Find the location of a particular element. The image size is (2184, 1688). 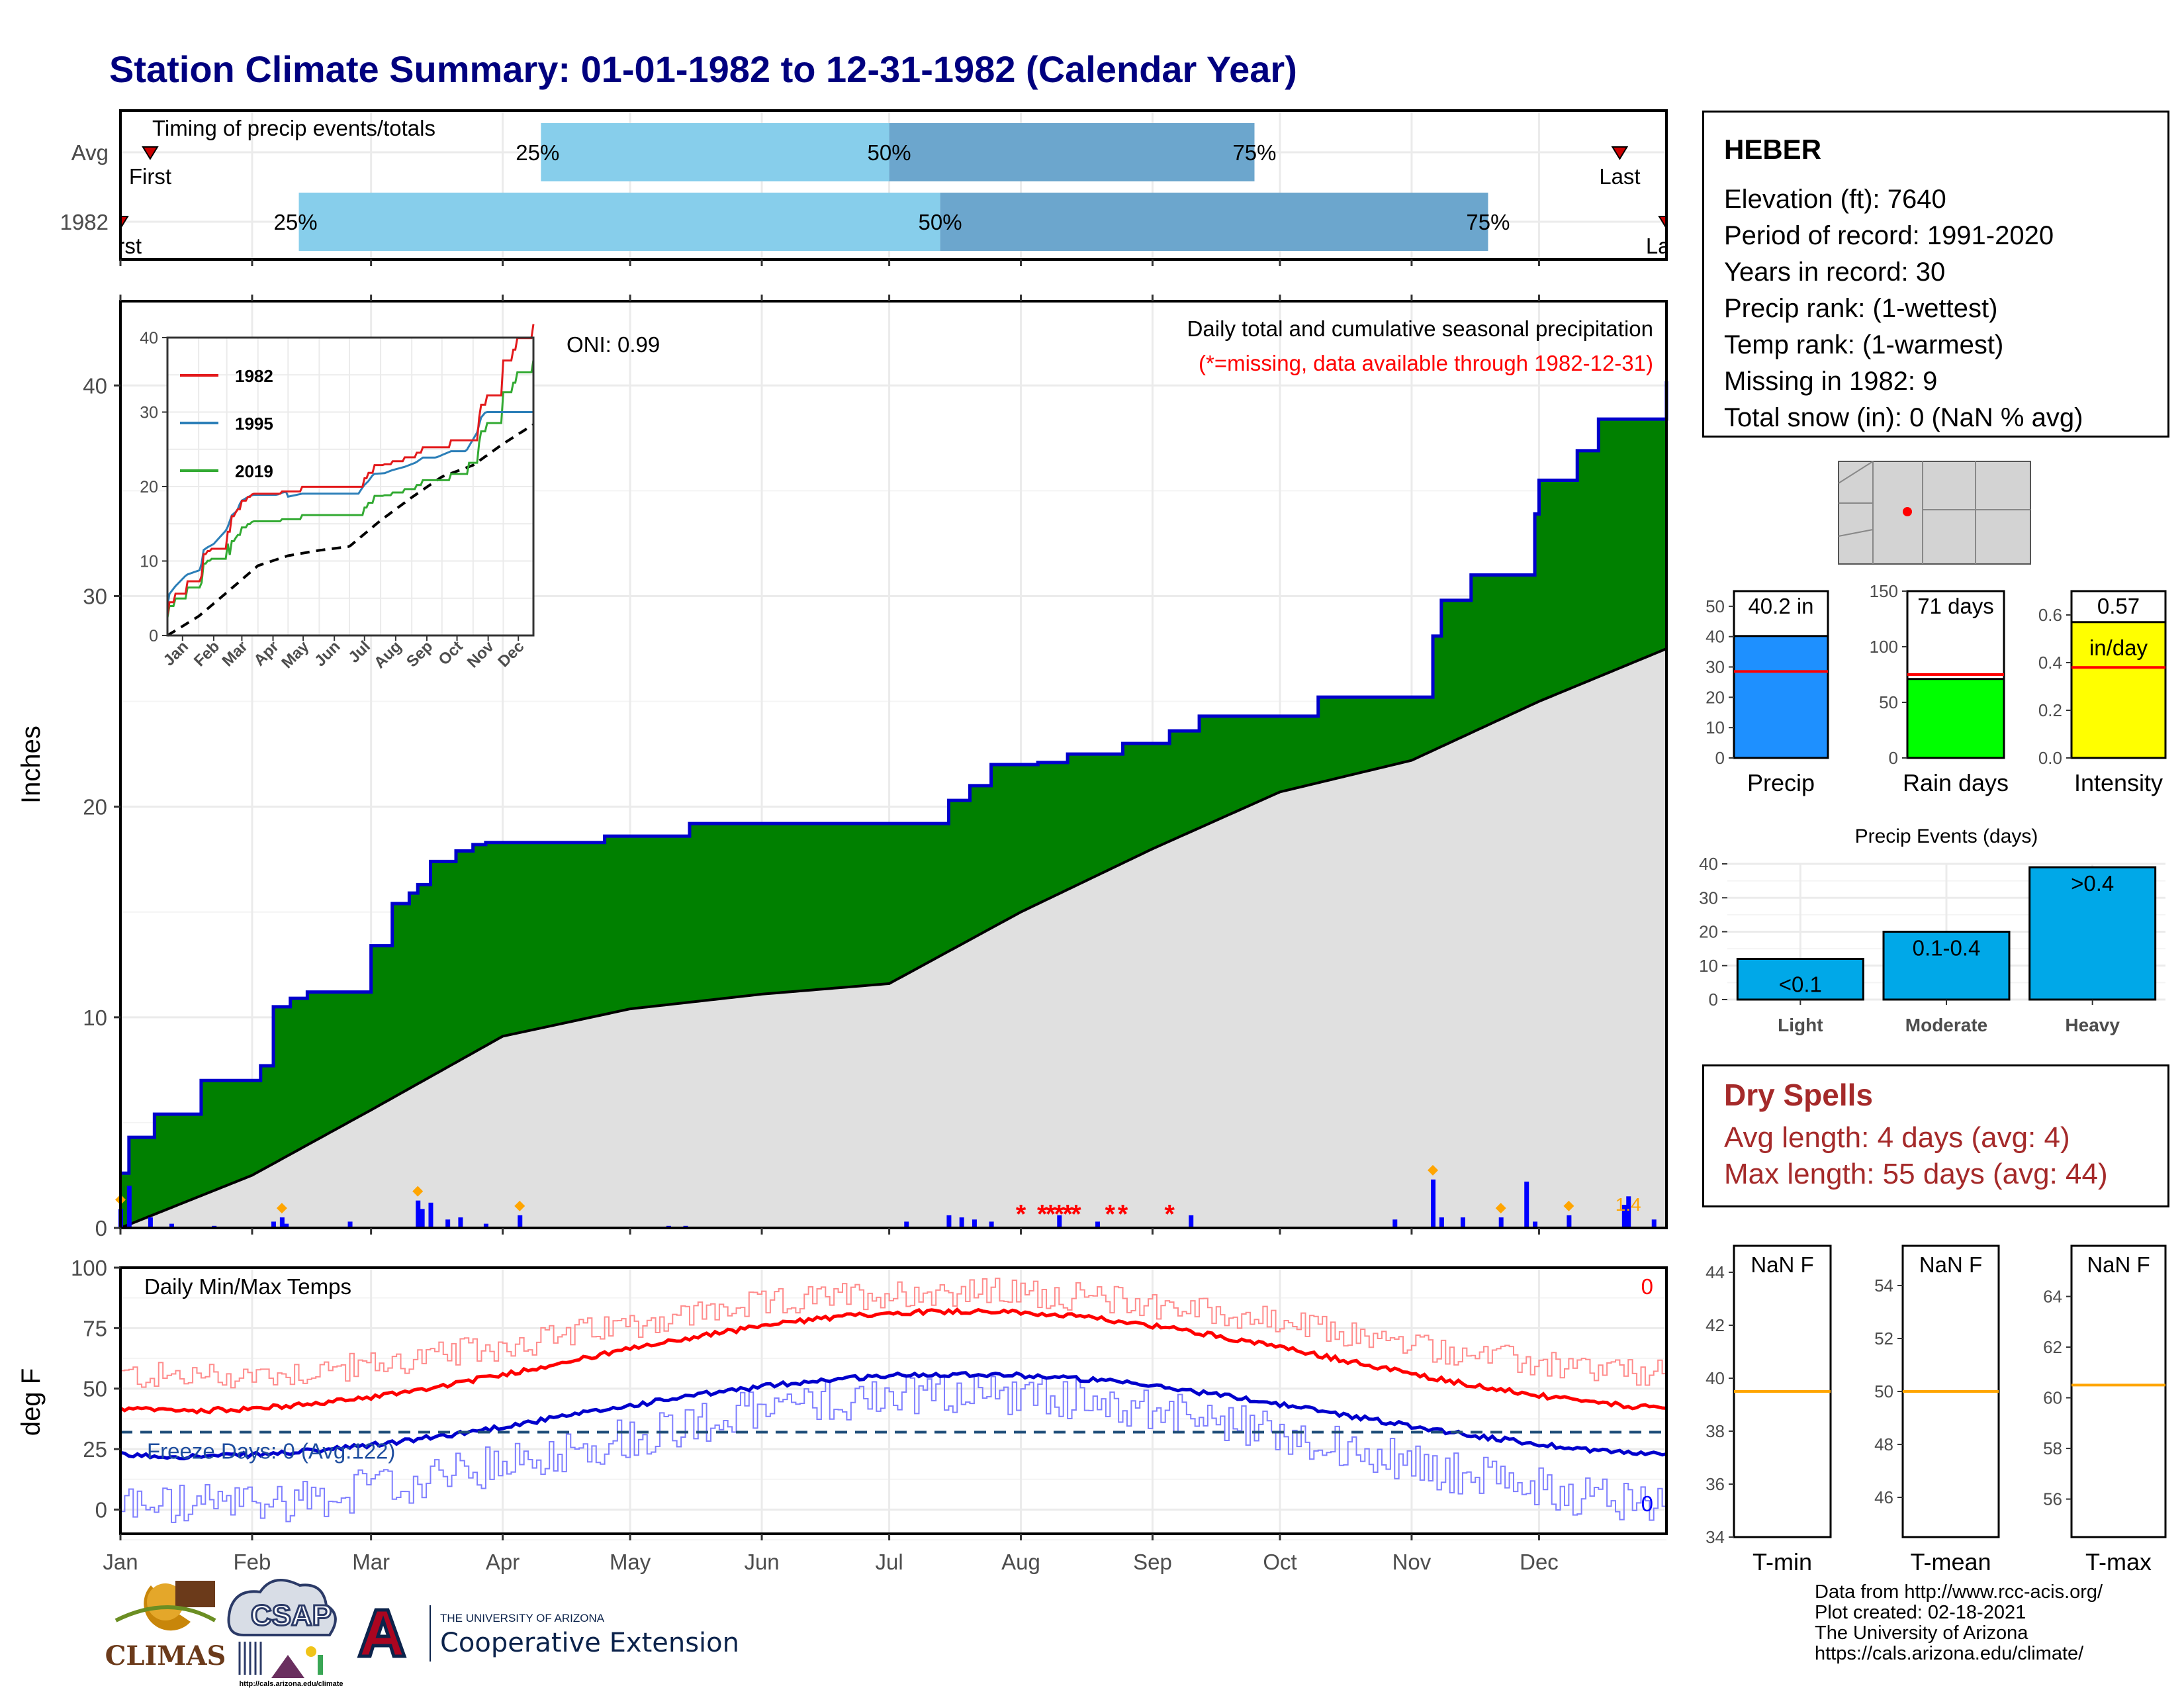

summary-ytick-label: 0.4 is located at coordinates (2050, 663).